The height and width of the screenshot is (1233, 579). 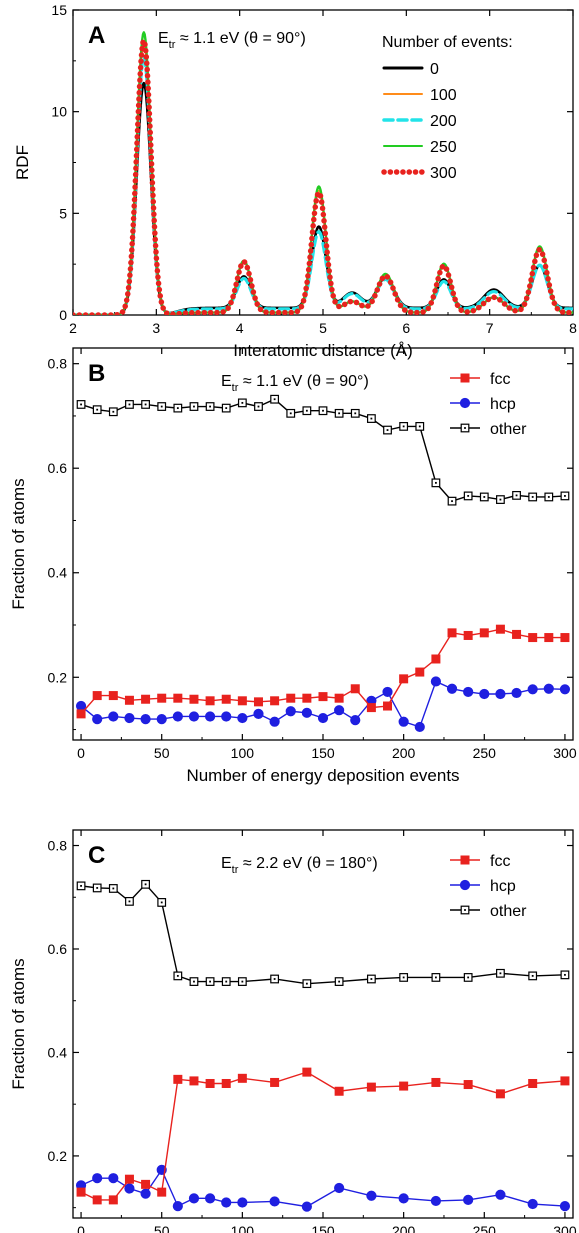 I want to click on x-tick-label: 300, so click(x=565, y=753).